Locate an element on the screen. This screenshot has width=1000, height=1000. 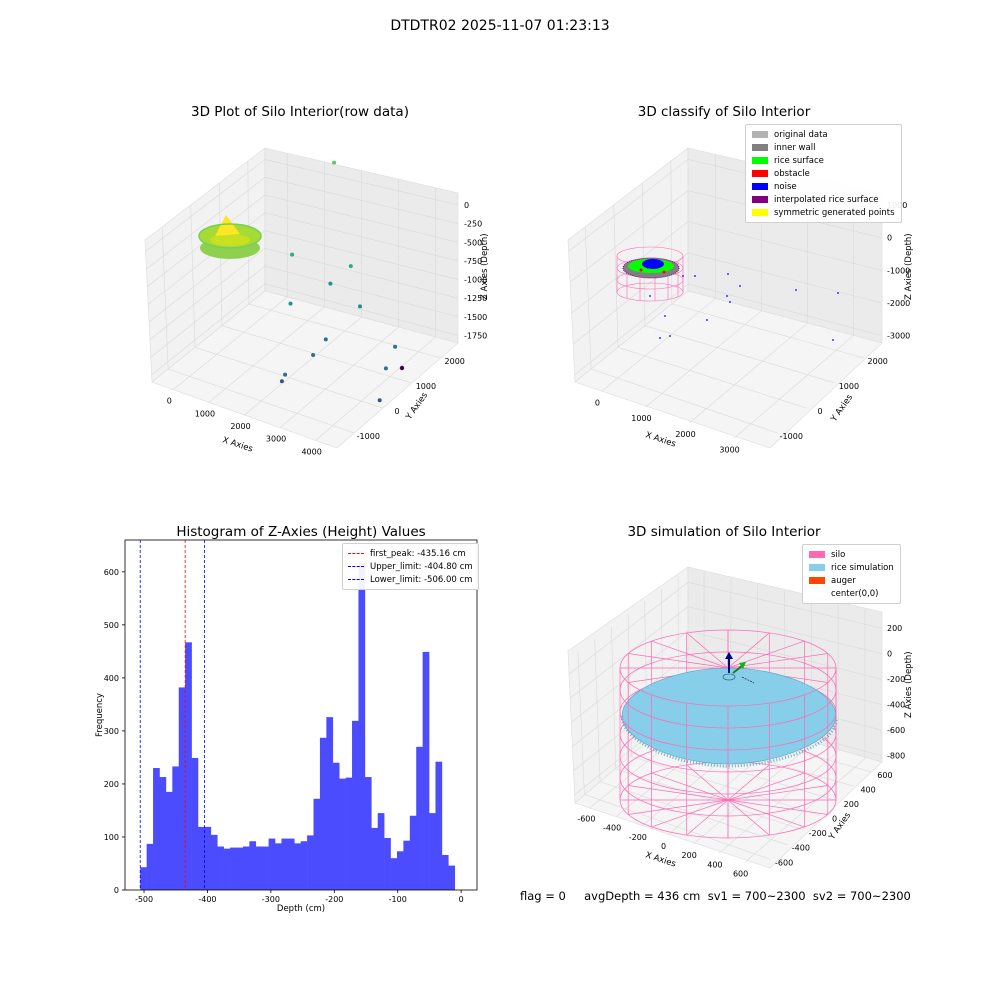
p1-x-tick: 2000 is located at coordinates (240, 426).